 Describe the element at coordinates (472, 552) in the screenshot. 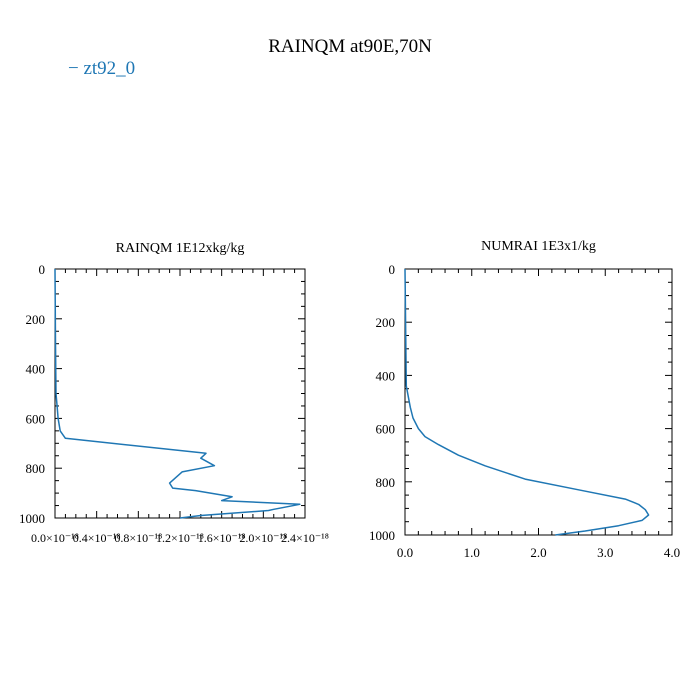

I see `x-tick-label: 1.0` at that location.